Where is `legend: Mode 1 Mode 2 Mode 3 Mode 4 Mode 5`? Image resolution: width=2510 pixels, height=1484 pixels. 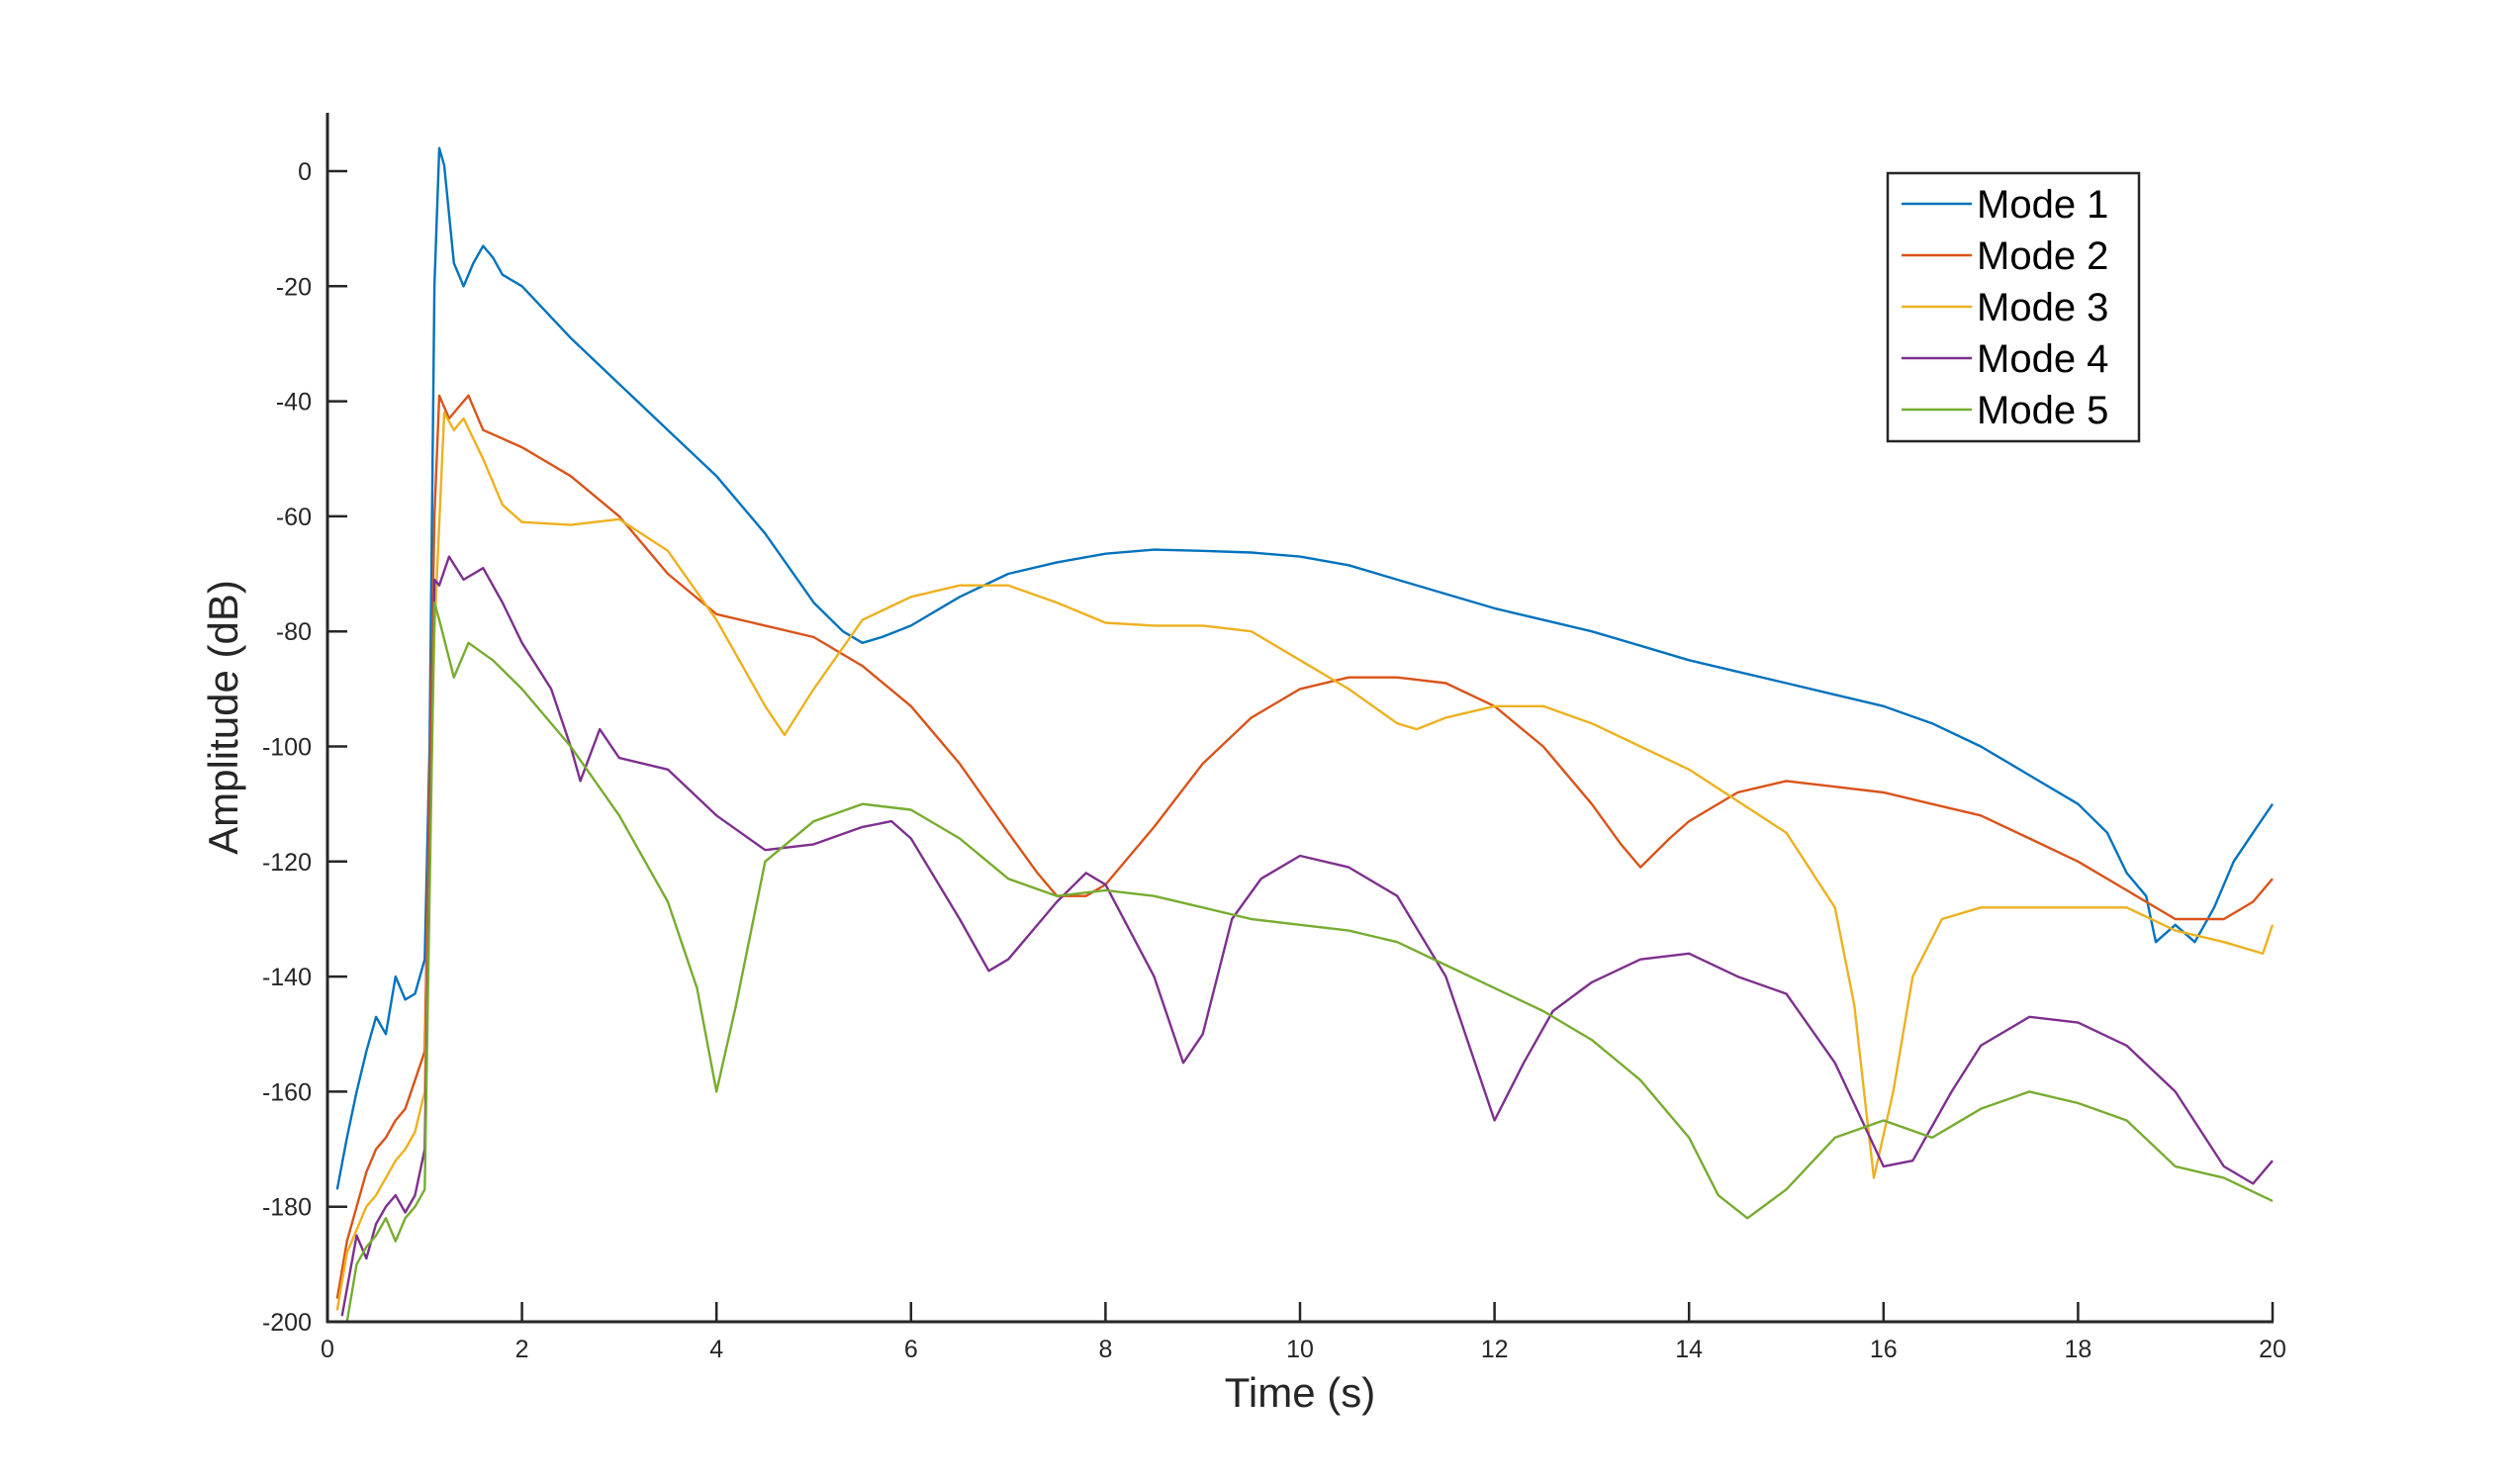 legend: Mode 1 Mode 2 Mode 3 Mode 4 Mode 5 is located at coordinates (2013, 307).